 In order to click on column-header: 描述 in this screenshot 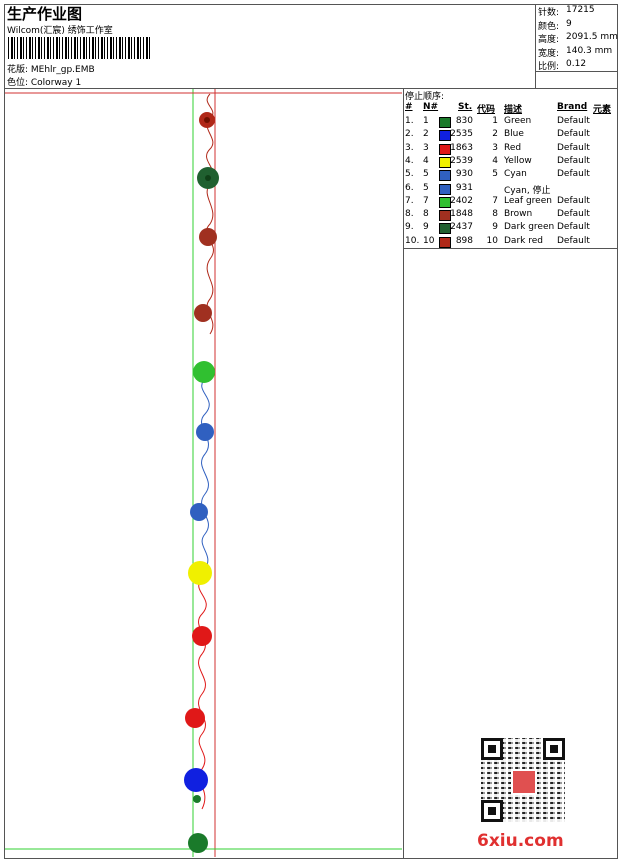, I will do `click(513, 110)`.